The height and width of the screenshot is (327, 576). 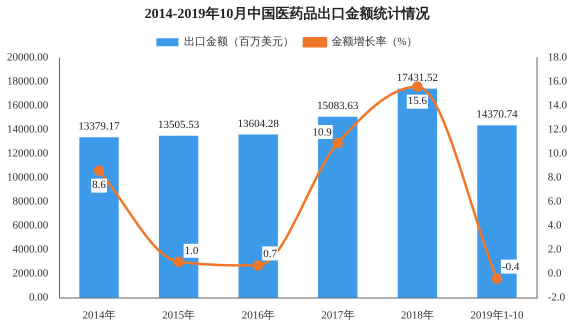 I want to click on legend-label: 金额增长率（%）, so click(x=374, y=41).